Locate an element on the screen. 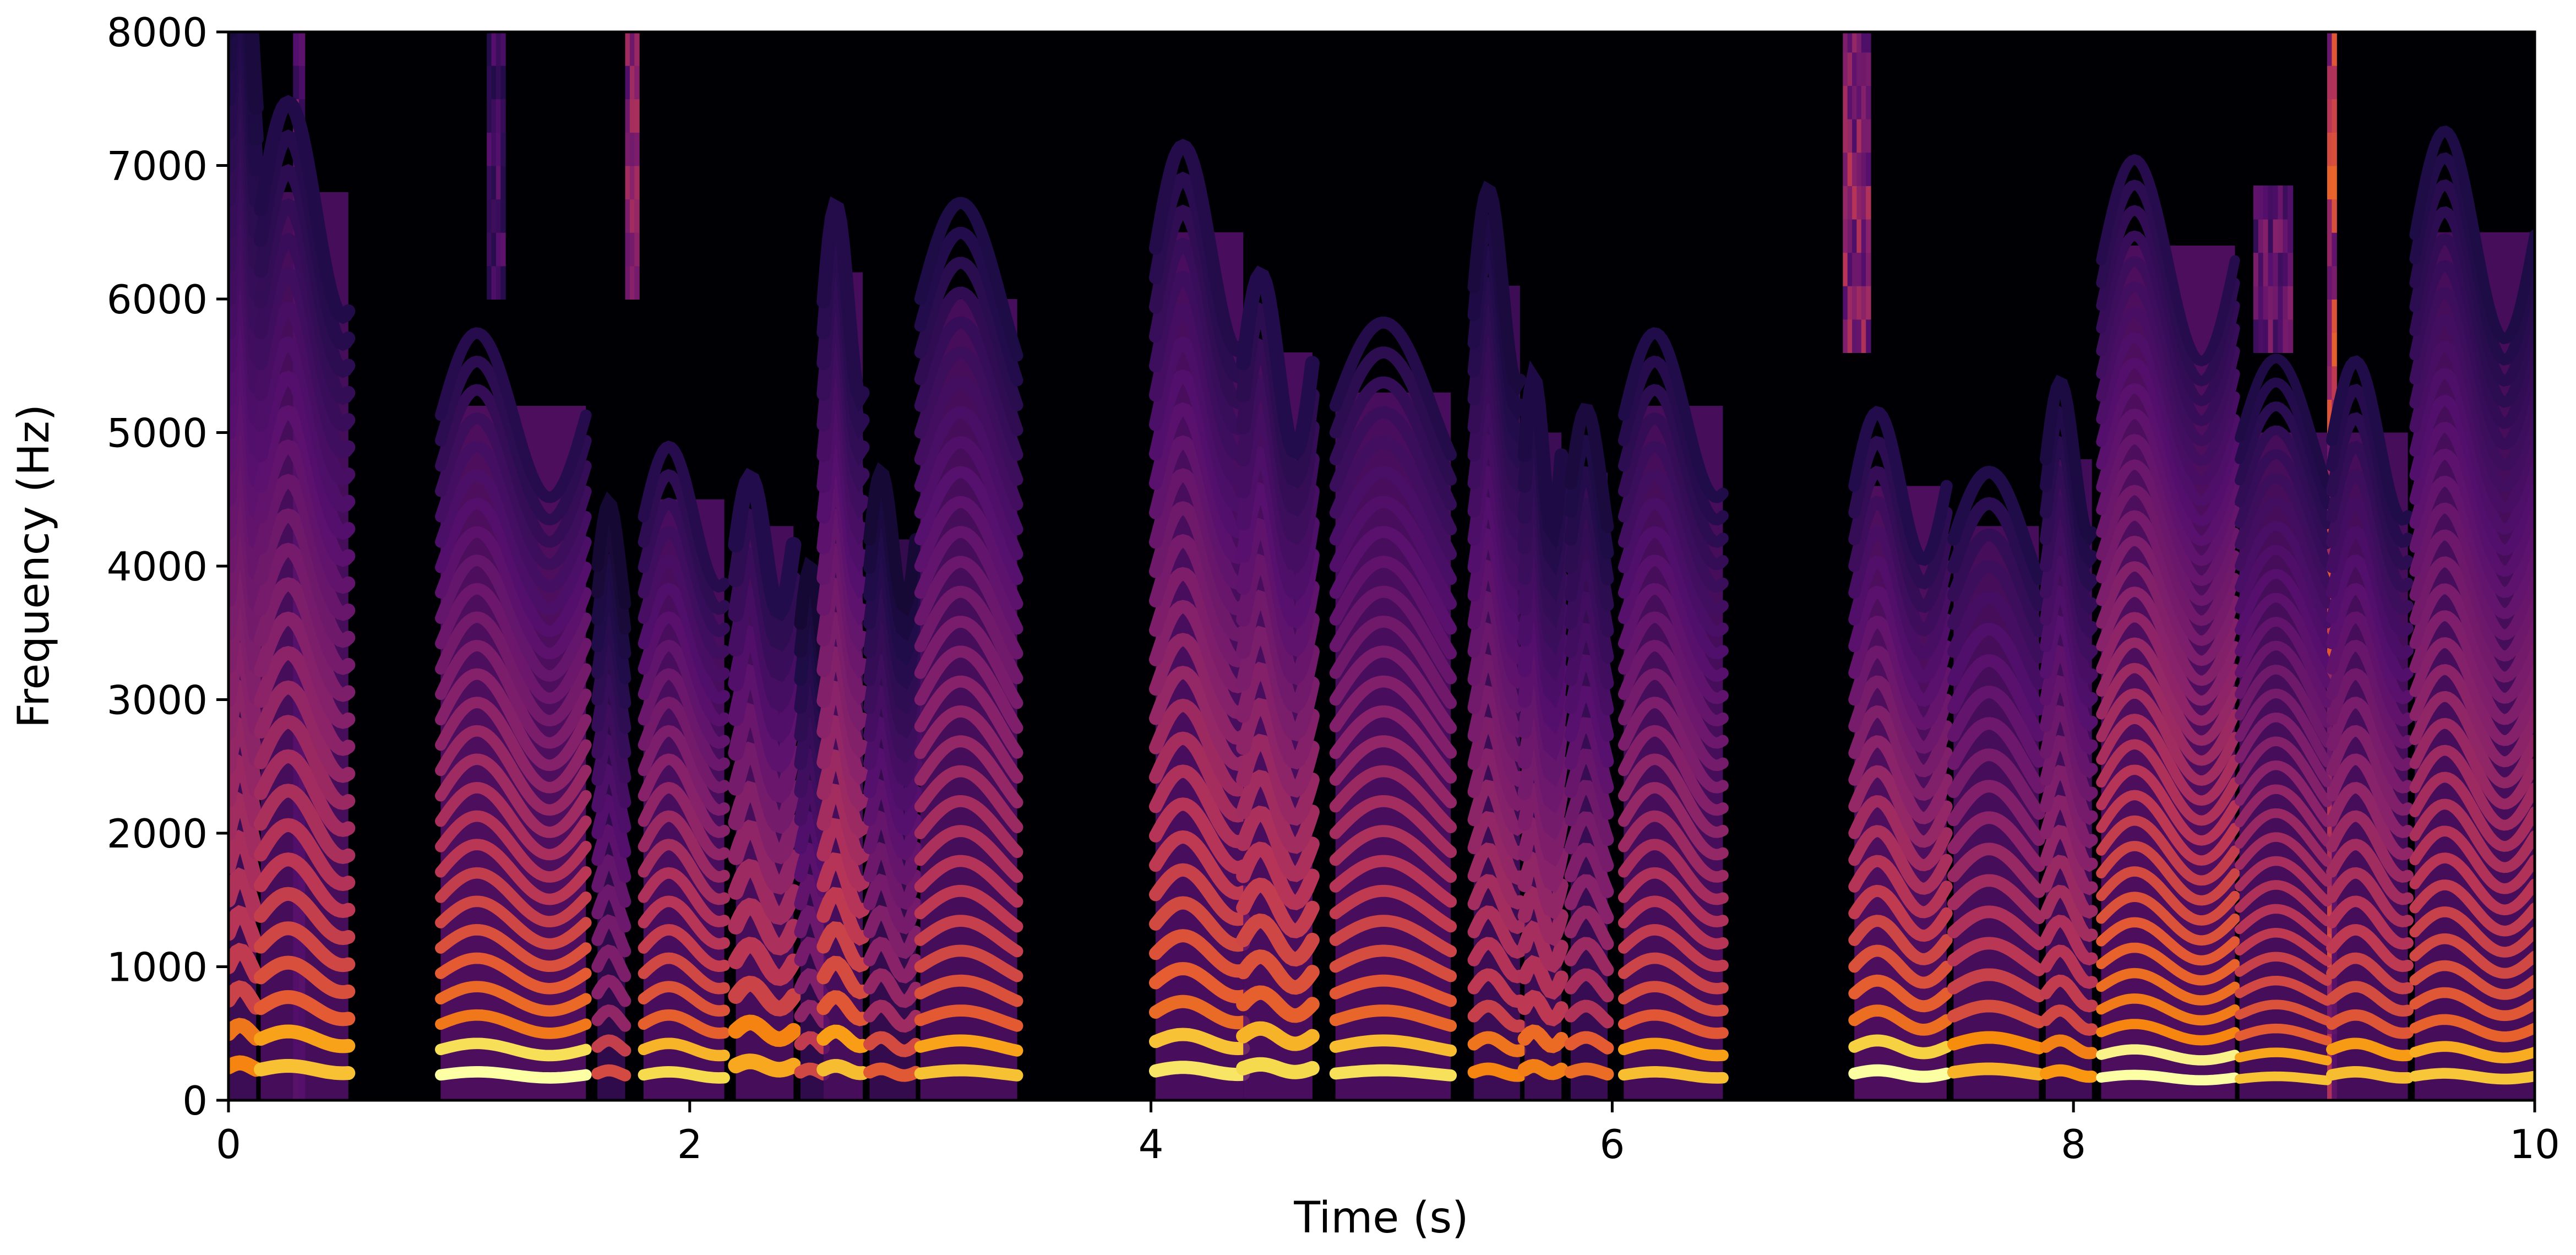 This screenshot has height=1255, width=2576. y-tick-label: 0 is located at coordinates (195, 1101).